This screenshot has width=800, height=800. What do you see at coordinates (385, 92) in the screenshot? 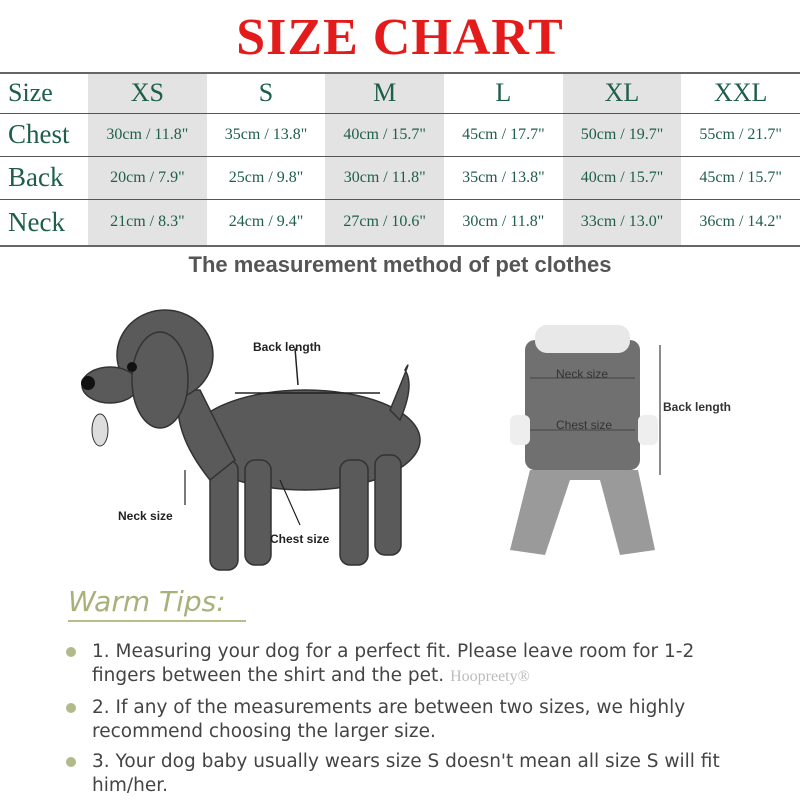
I see `header-cell: M` at bounding box center [385, 92].